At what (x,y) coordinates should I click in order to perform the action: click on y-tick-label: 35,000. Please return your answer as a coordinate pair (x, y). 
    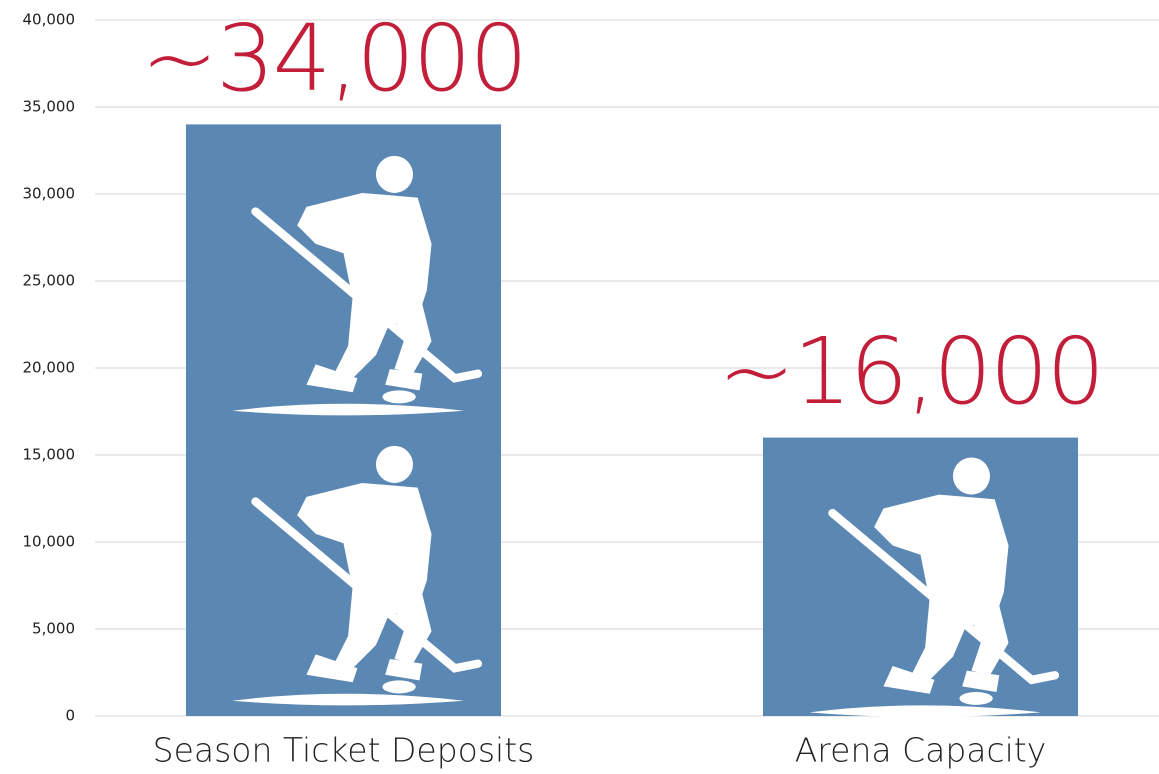
    Looking at the image, I should click on (49, 107).